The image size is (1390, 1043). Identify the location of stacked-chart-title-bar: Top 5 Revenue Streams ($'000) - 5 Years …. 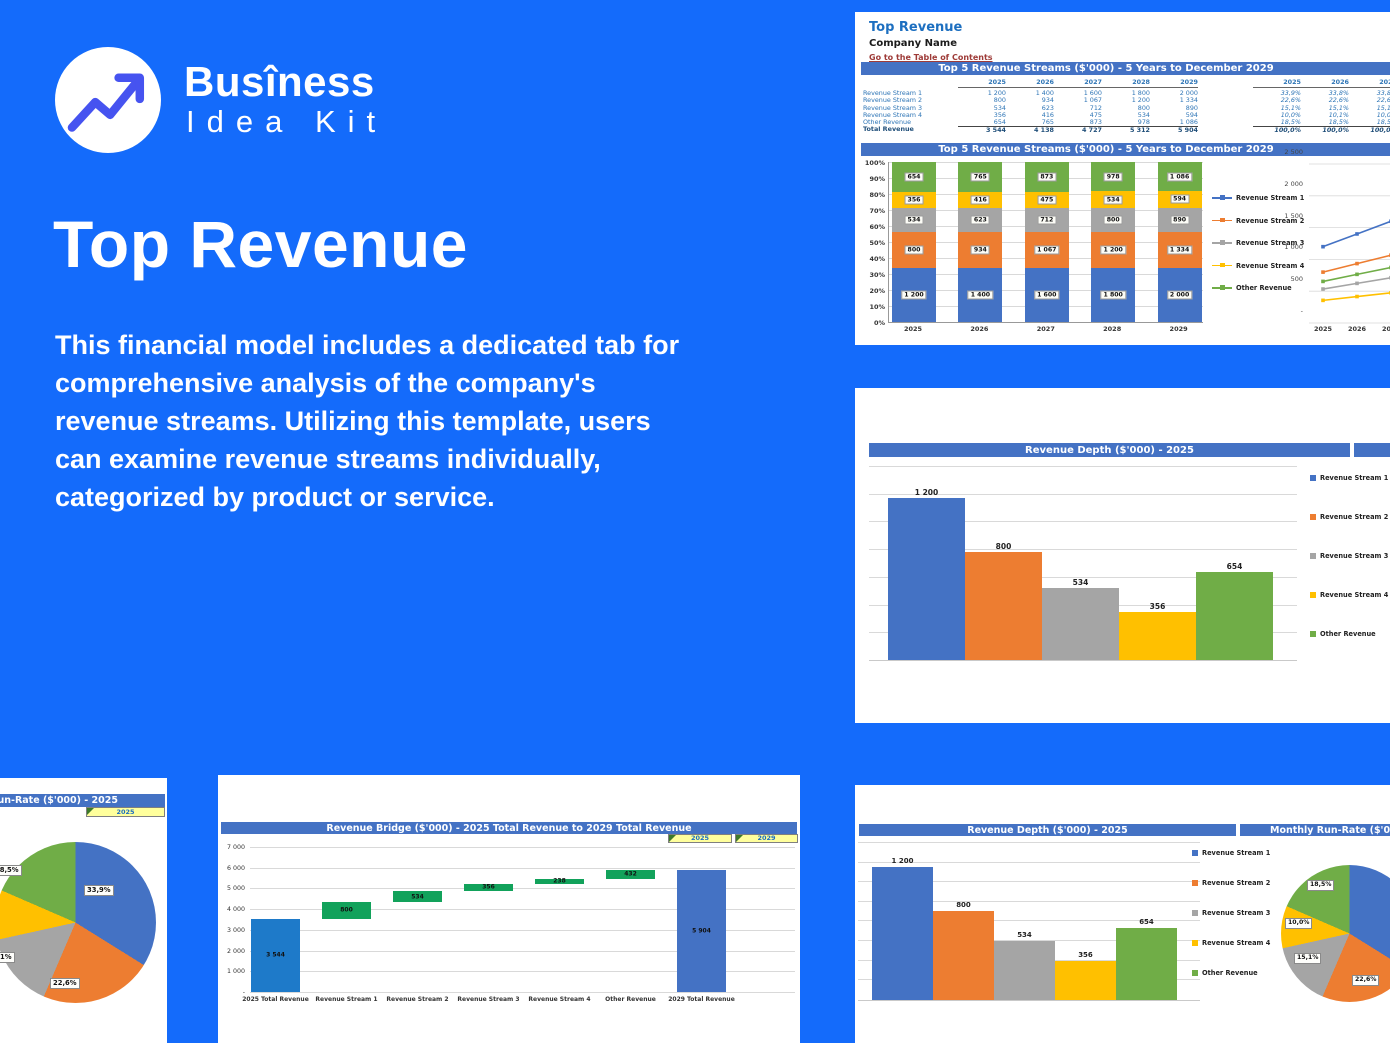
(1125, 149).